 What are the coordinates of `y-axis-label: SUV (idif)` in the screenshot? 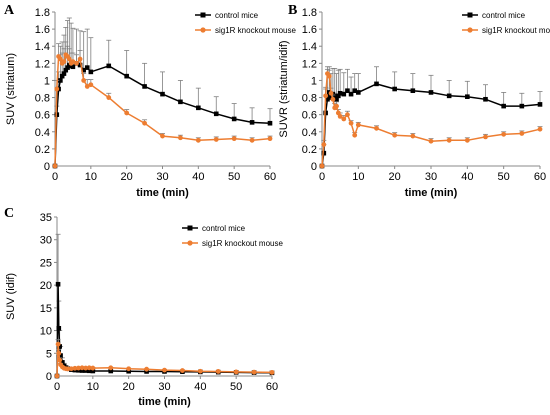 It's located at (11, 296).